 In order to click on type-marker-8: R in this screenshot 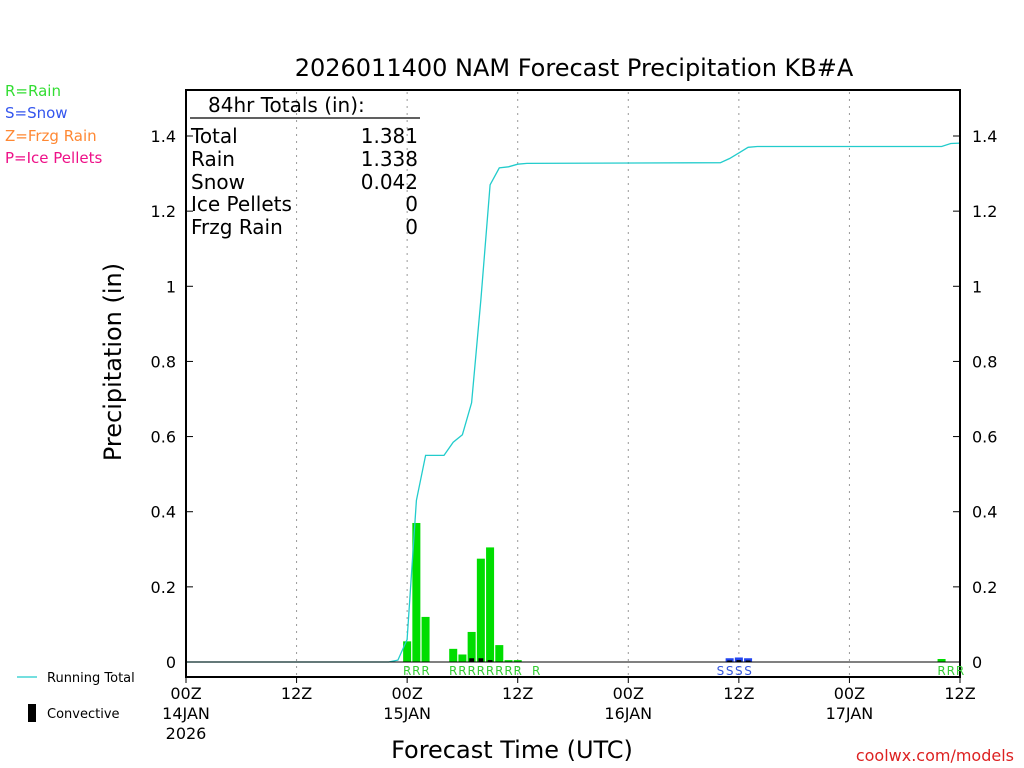, I will do `click(499, 671)`.